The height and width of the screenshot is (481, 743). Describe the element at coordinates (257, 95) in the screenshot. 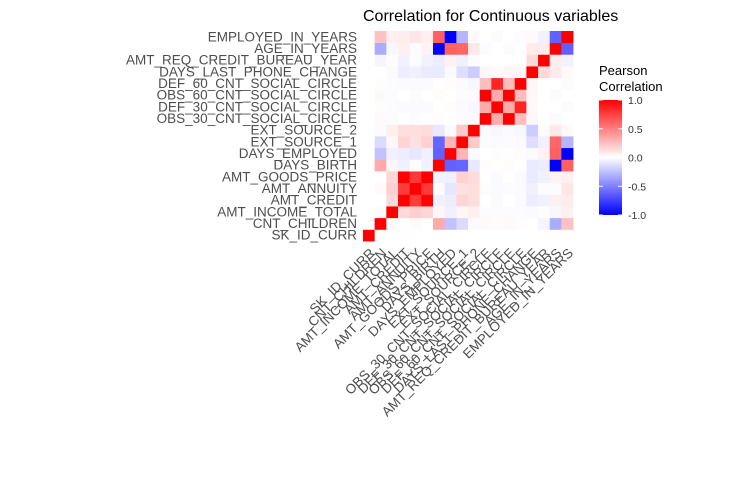

I see `y-tick-label: OBS_60_CNT_SOCIAL_CIRCLE` at that location.